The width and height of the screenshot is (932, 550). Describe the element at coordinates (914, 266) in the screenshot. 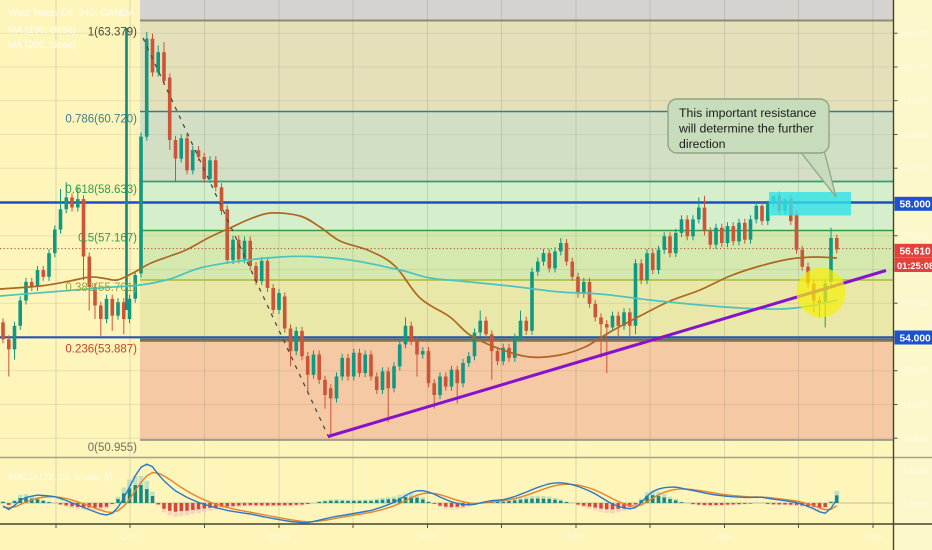

I see `svg-text: 01:25:08` at that location.